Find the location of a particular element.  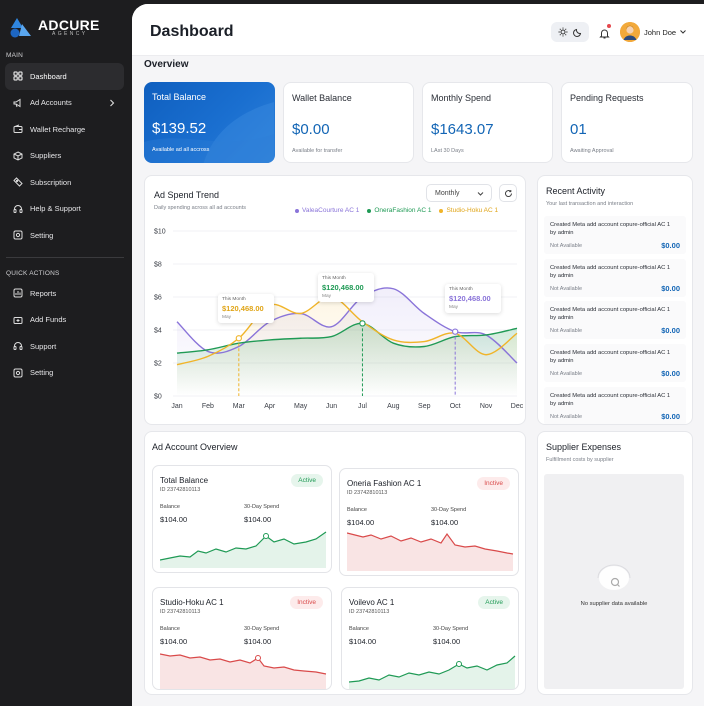

sidebar-item-reports: Reports is located at coordinates (64, 293).